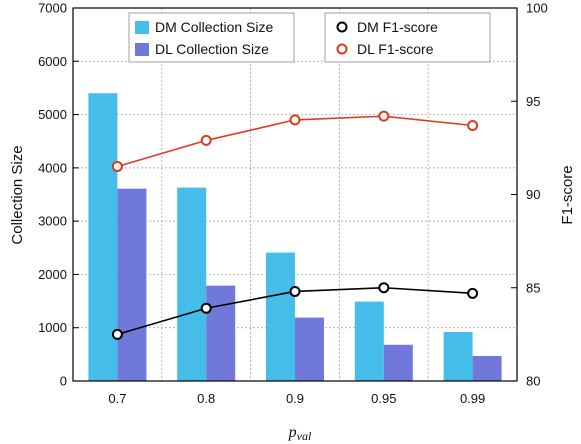 Image resolution: width=581 pixels, height=444 pixels. What do you see at coordinates (142, 49) in the screenshot?
I see `legend-swatch-dl-collection` at bounding box center [142, 49].